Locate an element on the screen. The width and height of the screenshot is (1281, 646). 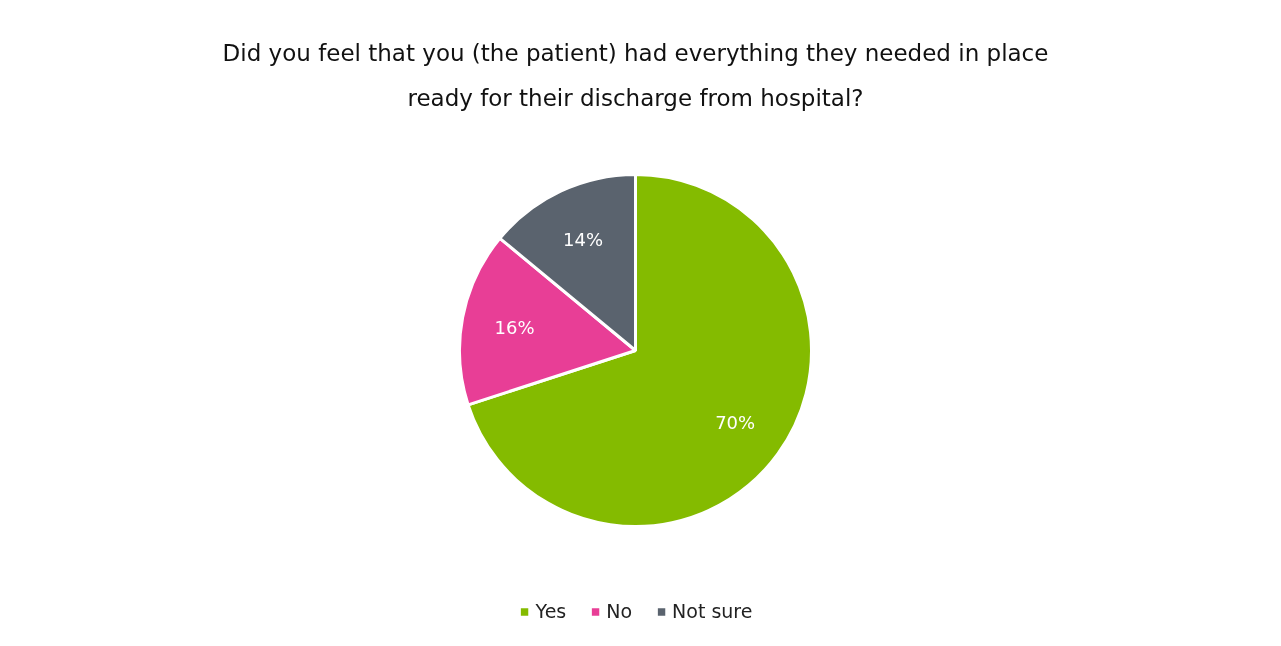
legend-label: No is located at coordinates (619, 611).